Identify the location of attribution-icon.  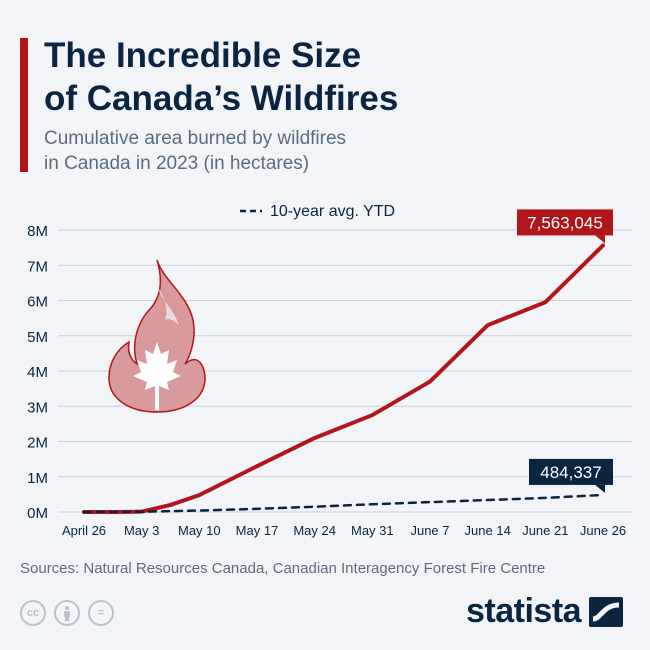
(67, 613).